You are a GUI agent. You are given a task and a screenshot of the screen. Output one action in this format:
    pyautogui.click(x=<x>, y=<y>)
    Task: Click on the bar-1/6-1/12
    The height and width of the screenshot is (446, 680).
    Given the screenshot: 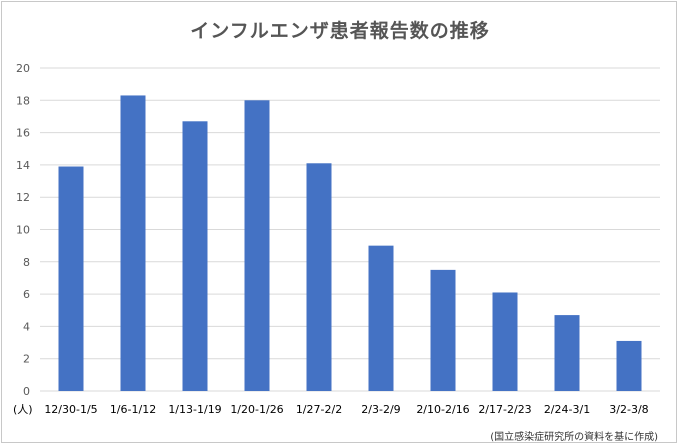 What is the action you would take?
    pyautogui.click(x=133, y=243)
    